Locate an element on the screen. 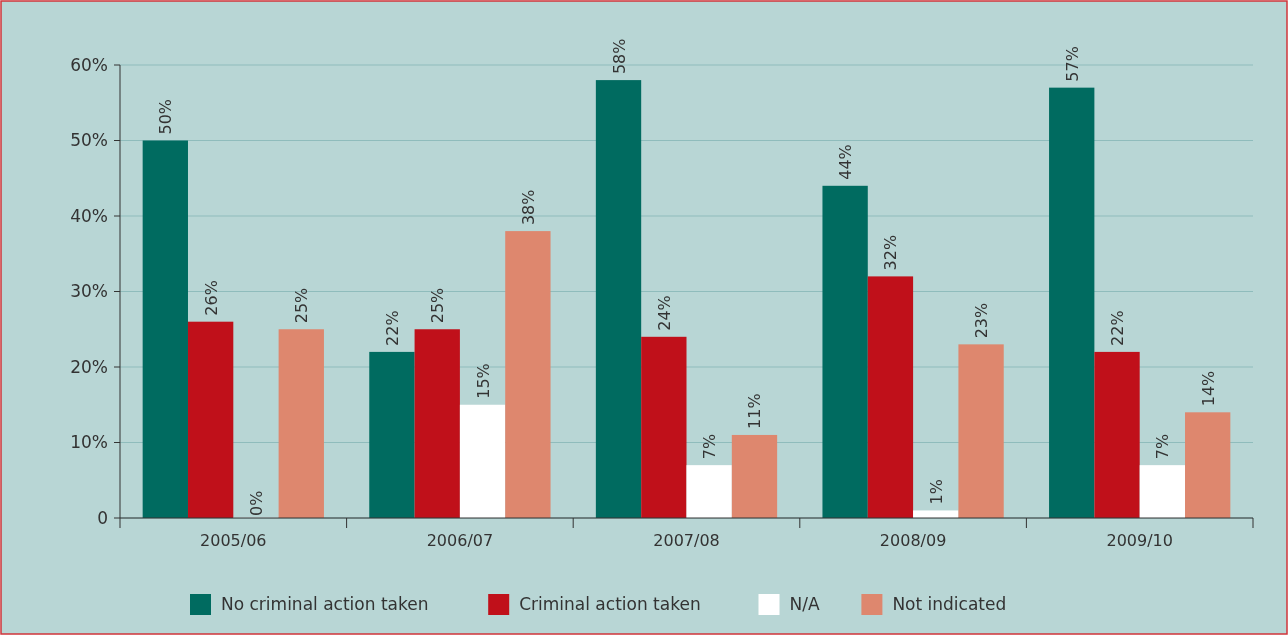 This screenshot has height=635, width=1288. y-tick-label: 40% is located at coordinates (89, 215).